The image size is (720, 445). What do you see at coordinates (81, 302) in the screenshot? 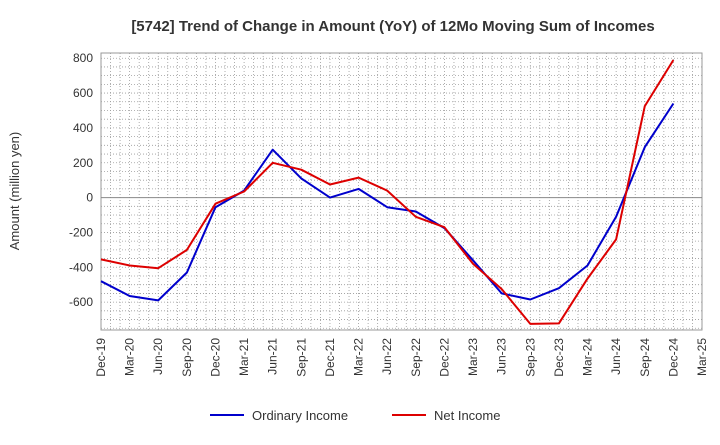
I see `y-tick-label: -600` at bounding box center [81, 302].